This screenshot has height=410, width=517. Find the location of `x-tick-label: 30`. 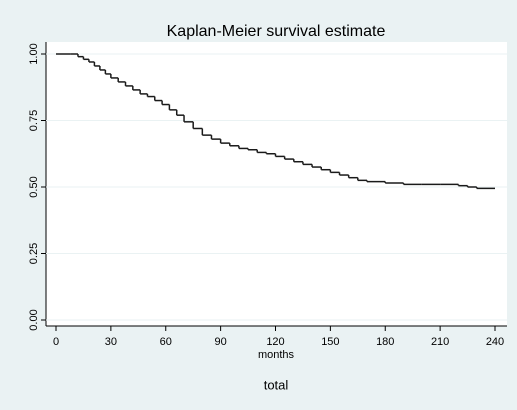

x-tick-label: 30 is located at coordinates (111, 342).